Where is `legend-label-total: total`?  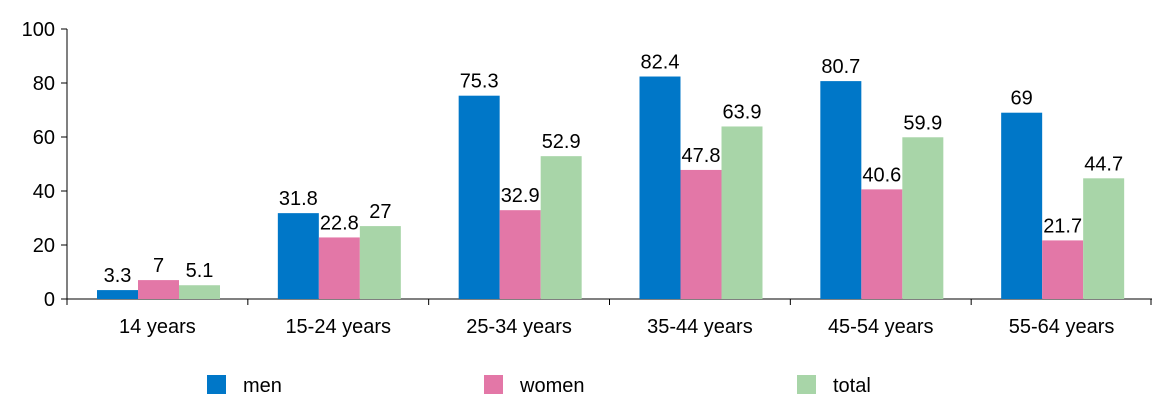
legend-label-total: total is located at coordinates (852, 386).